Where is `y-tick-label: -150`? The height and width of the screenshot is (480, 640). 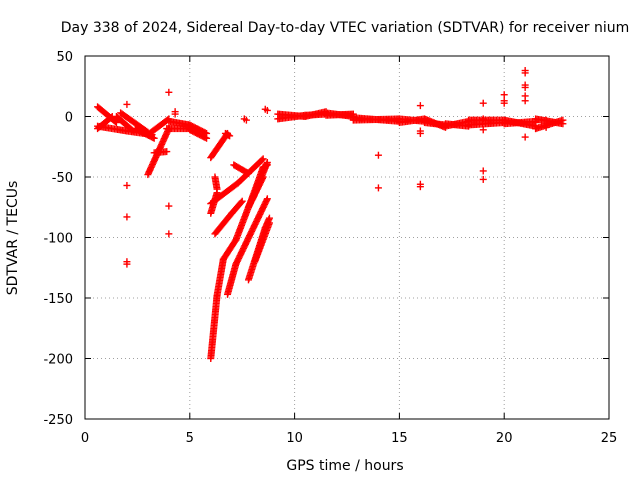 y-tick-label: -150 is located at coordinates (58, 299).